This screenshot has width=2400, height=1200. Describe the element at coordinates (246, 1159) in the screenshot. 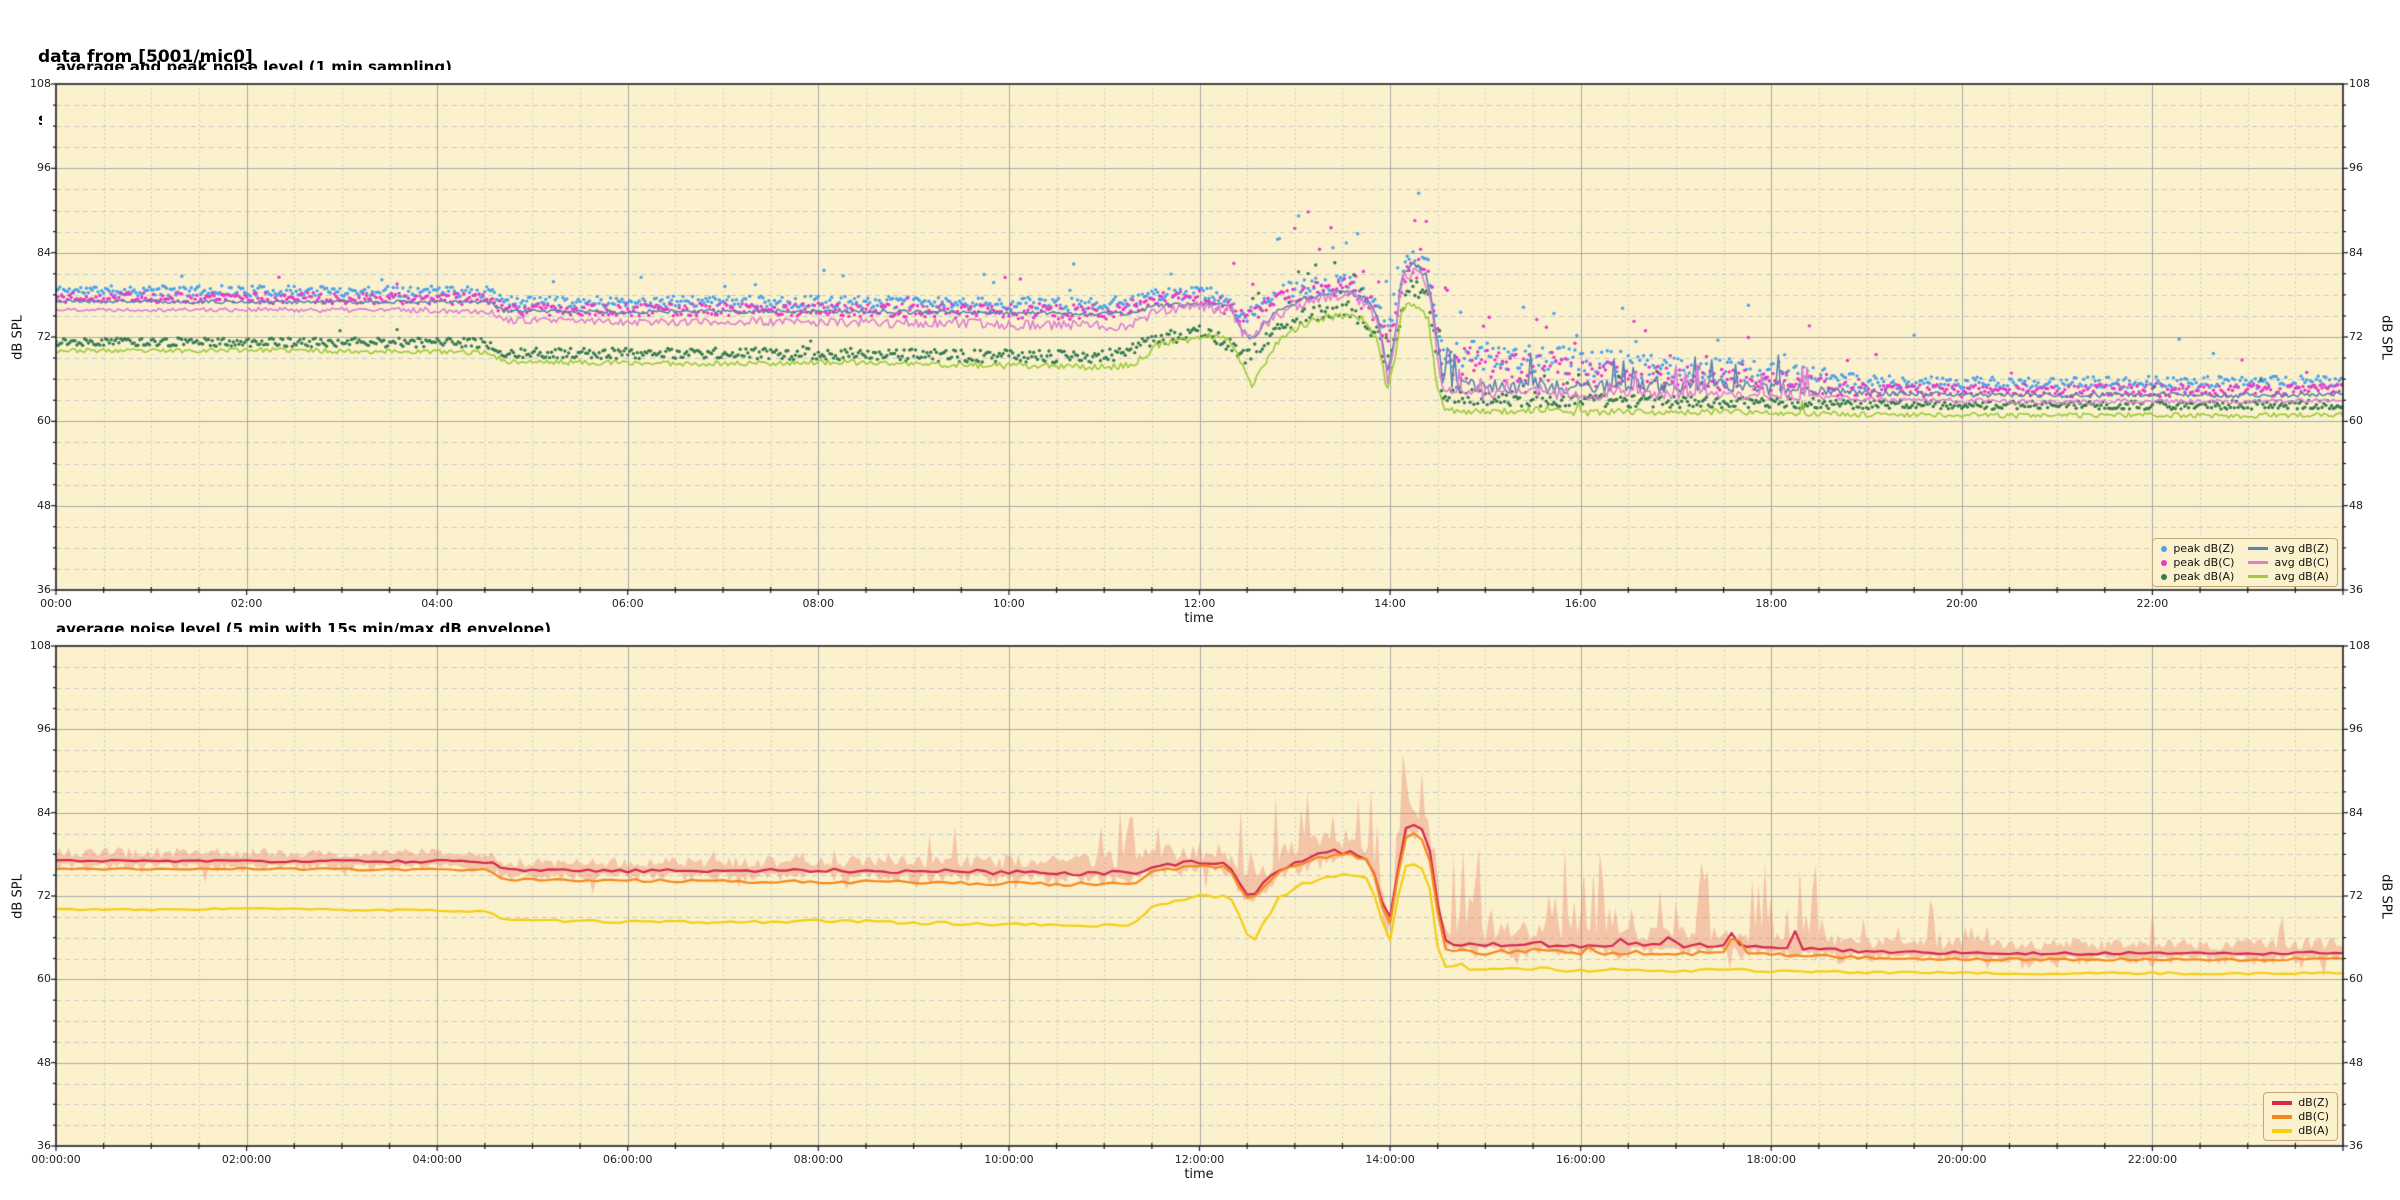

I see `plot2-x-tick-label: 02:00:00` at that location.